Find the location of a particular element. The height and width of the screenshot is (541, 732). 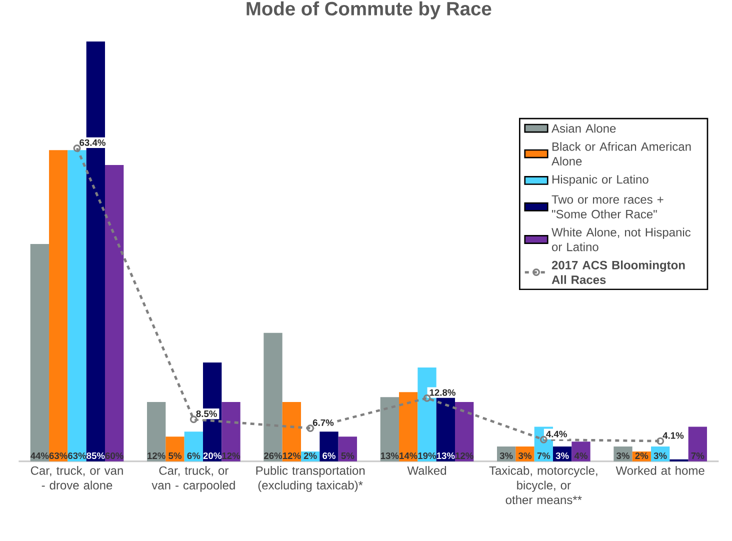

data-label: 19% is located at coordinates (427, 455).